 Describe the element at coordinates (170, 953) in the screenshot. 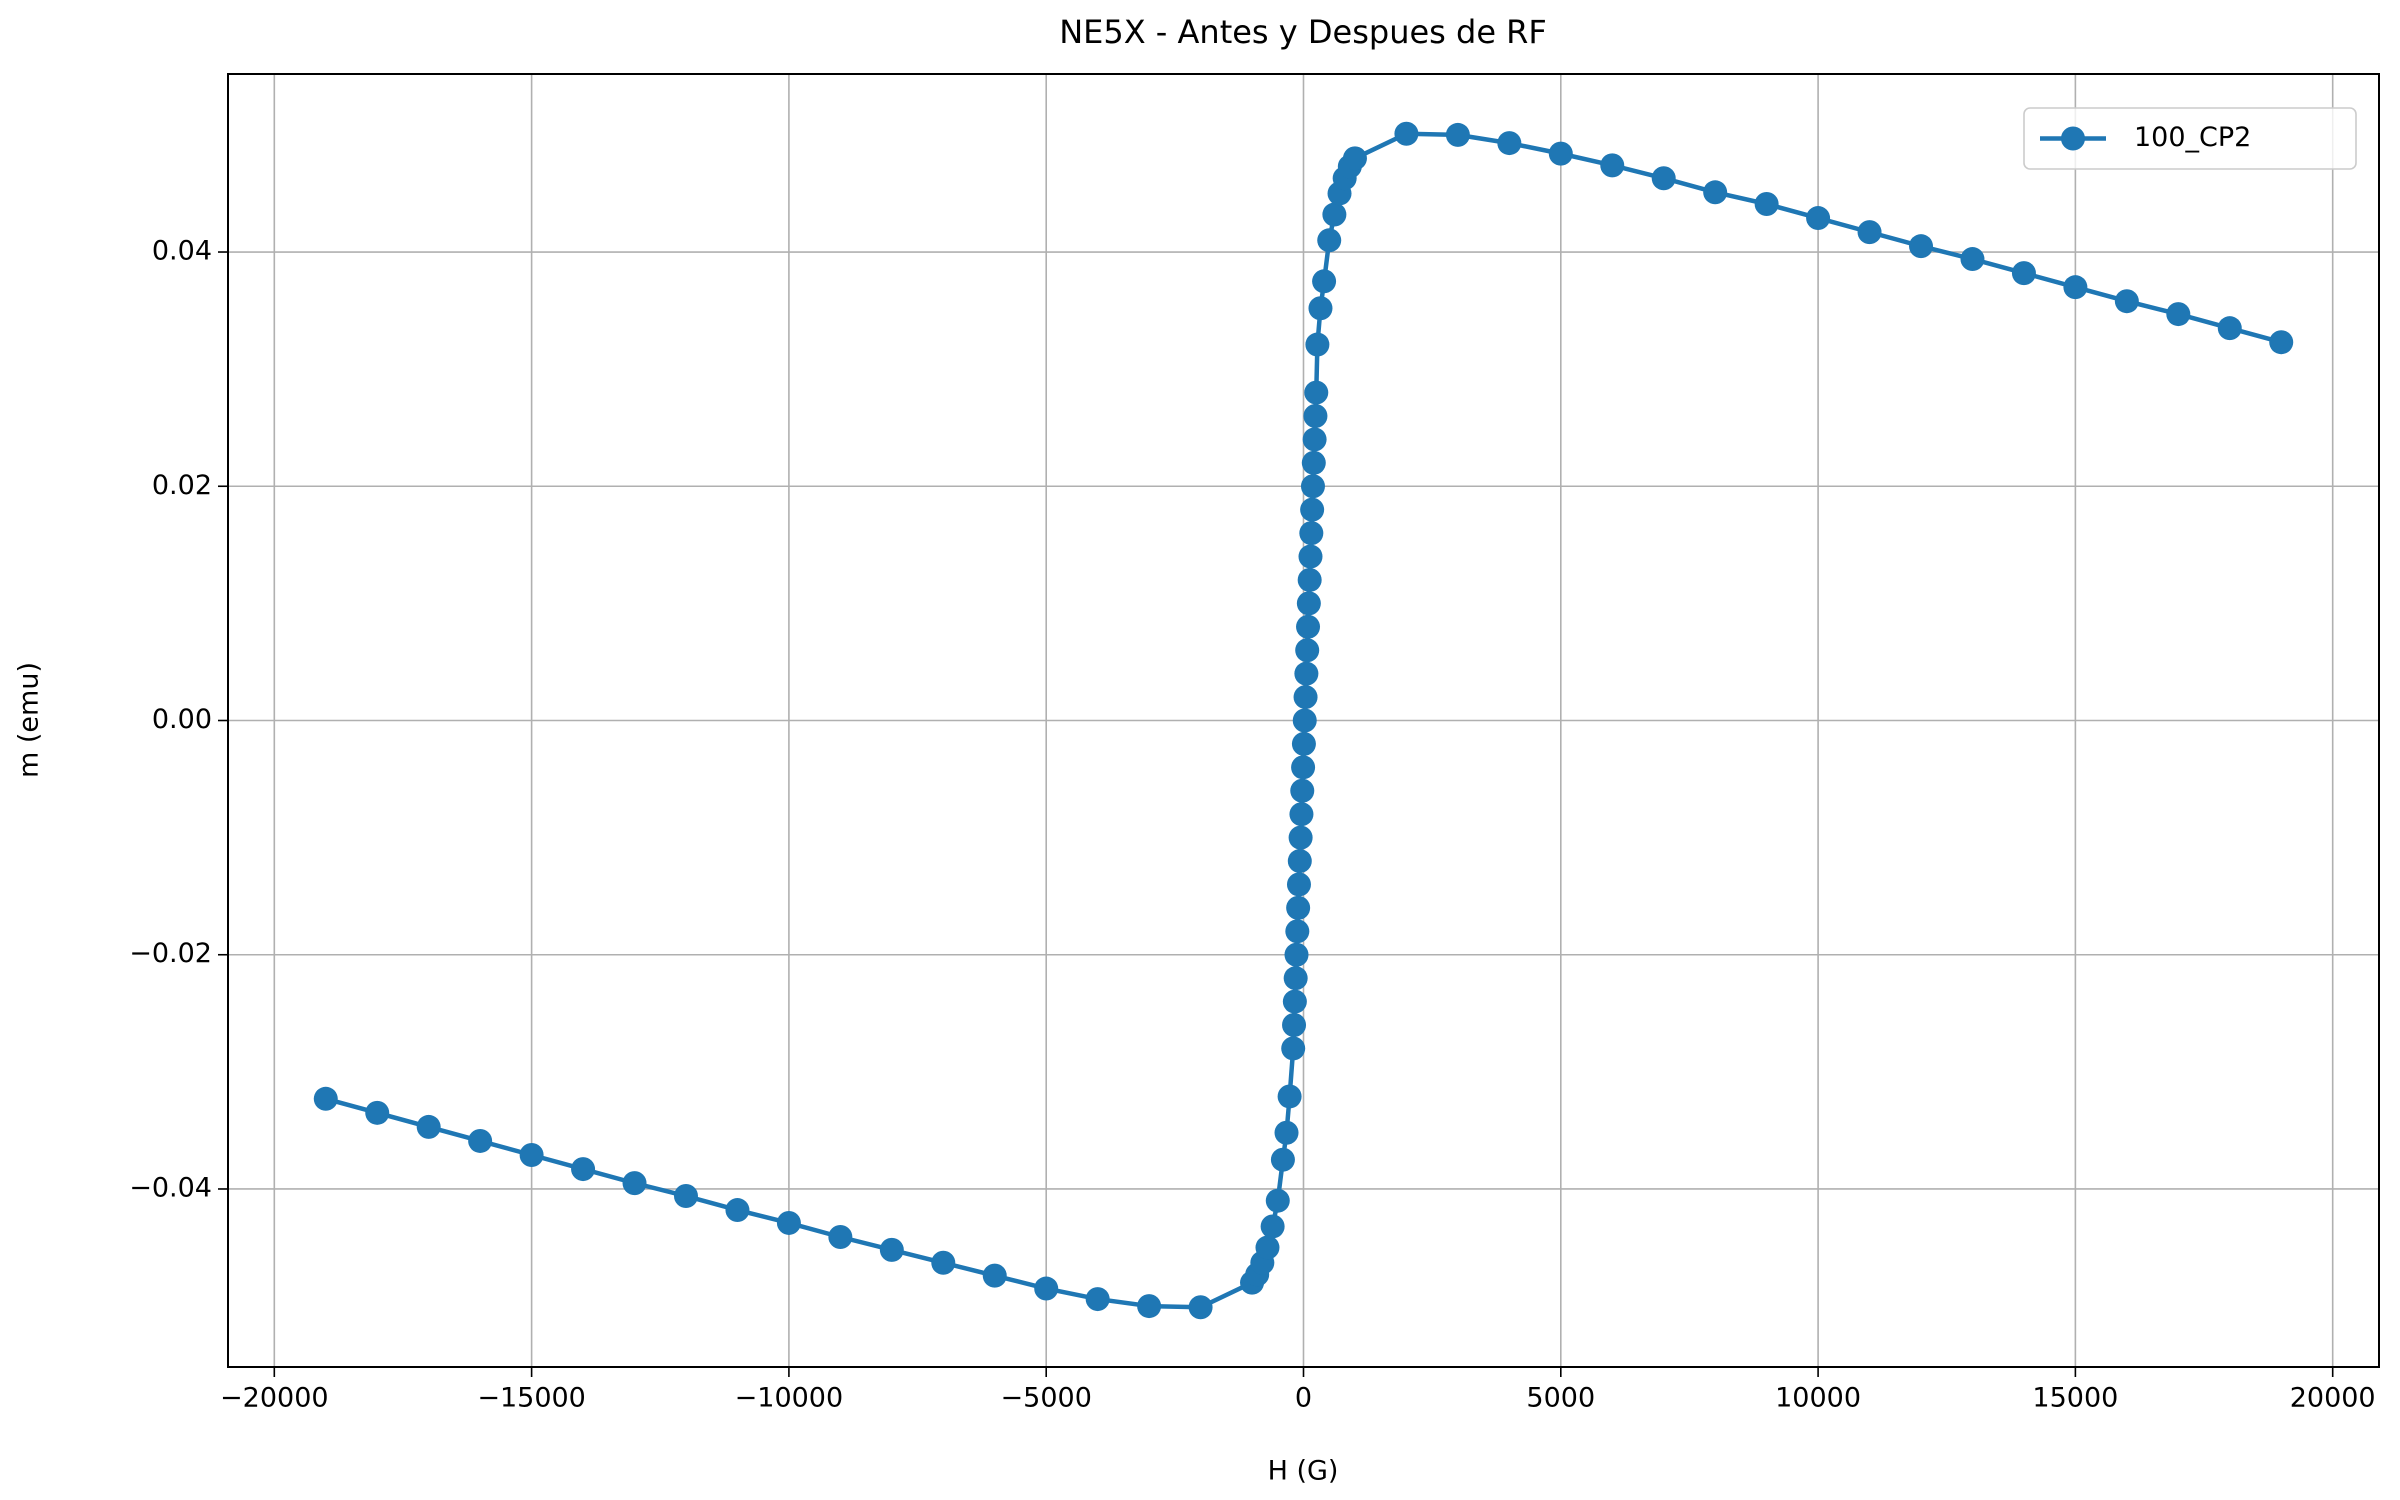

I see `y-tick-label: −0.02` at that location.